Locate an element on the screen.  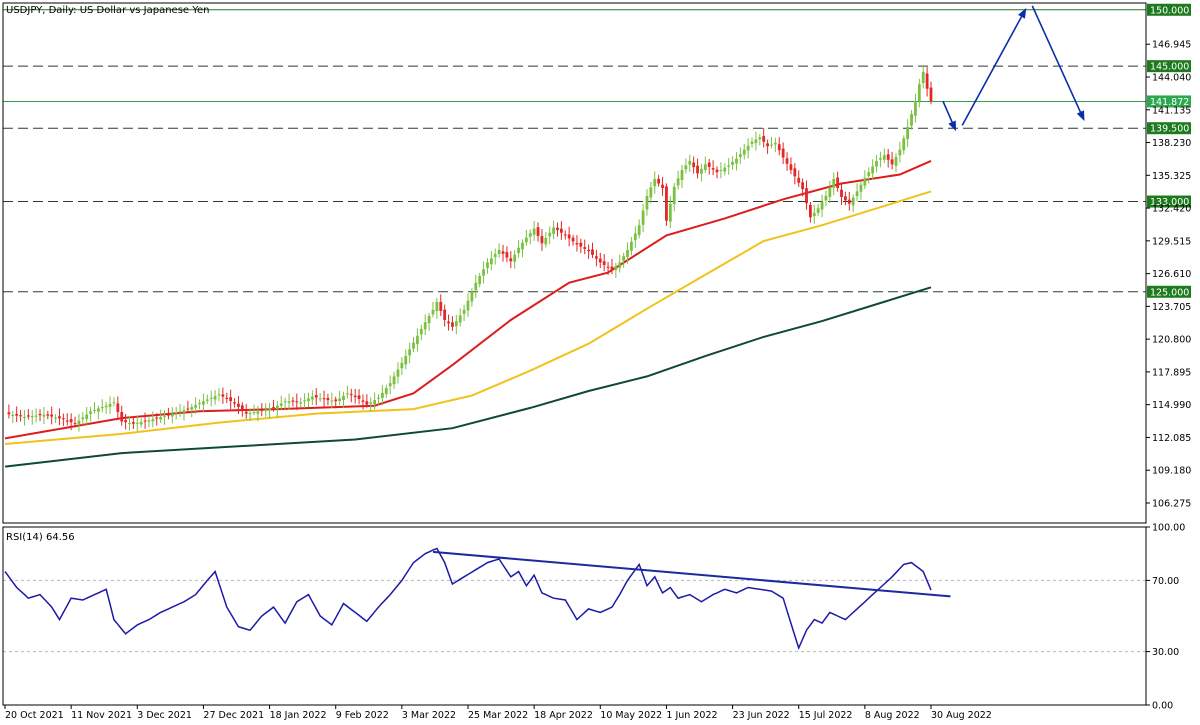
level-price-label: 145.000 is located at coordinates (1169, 67).